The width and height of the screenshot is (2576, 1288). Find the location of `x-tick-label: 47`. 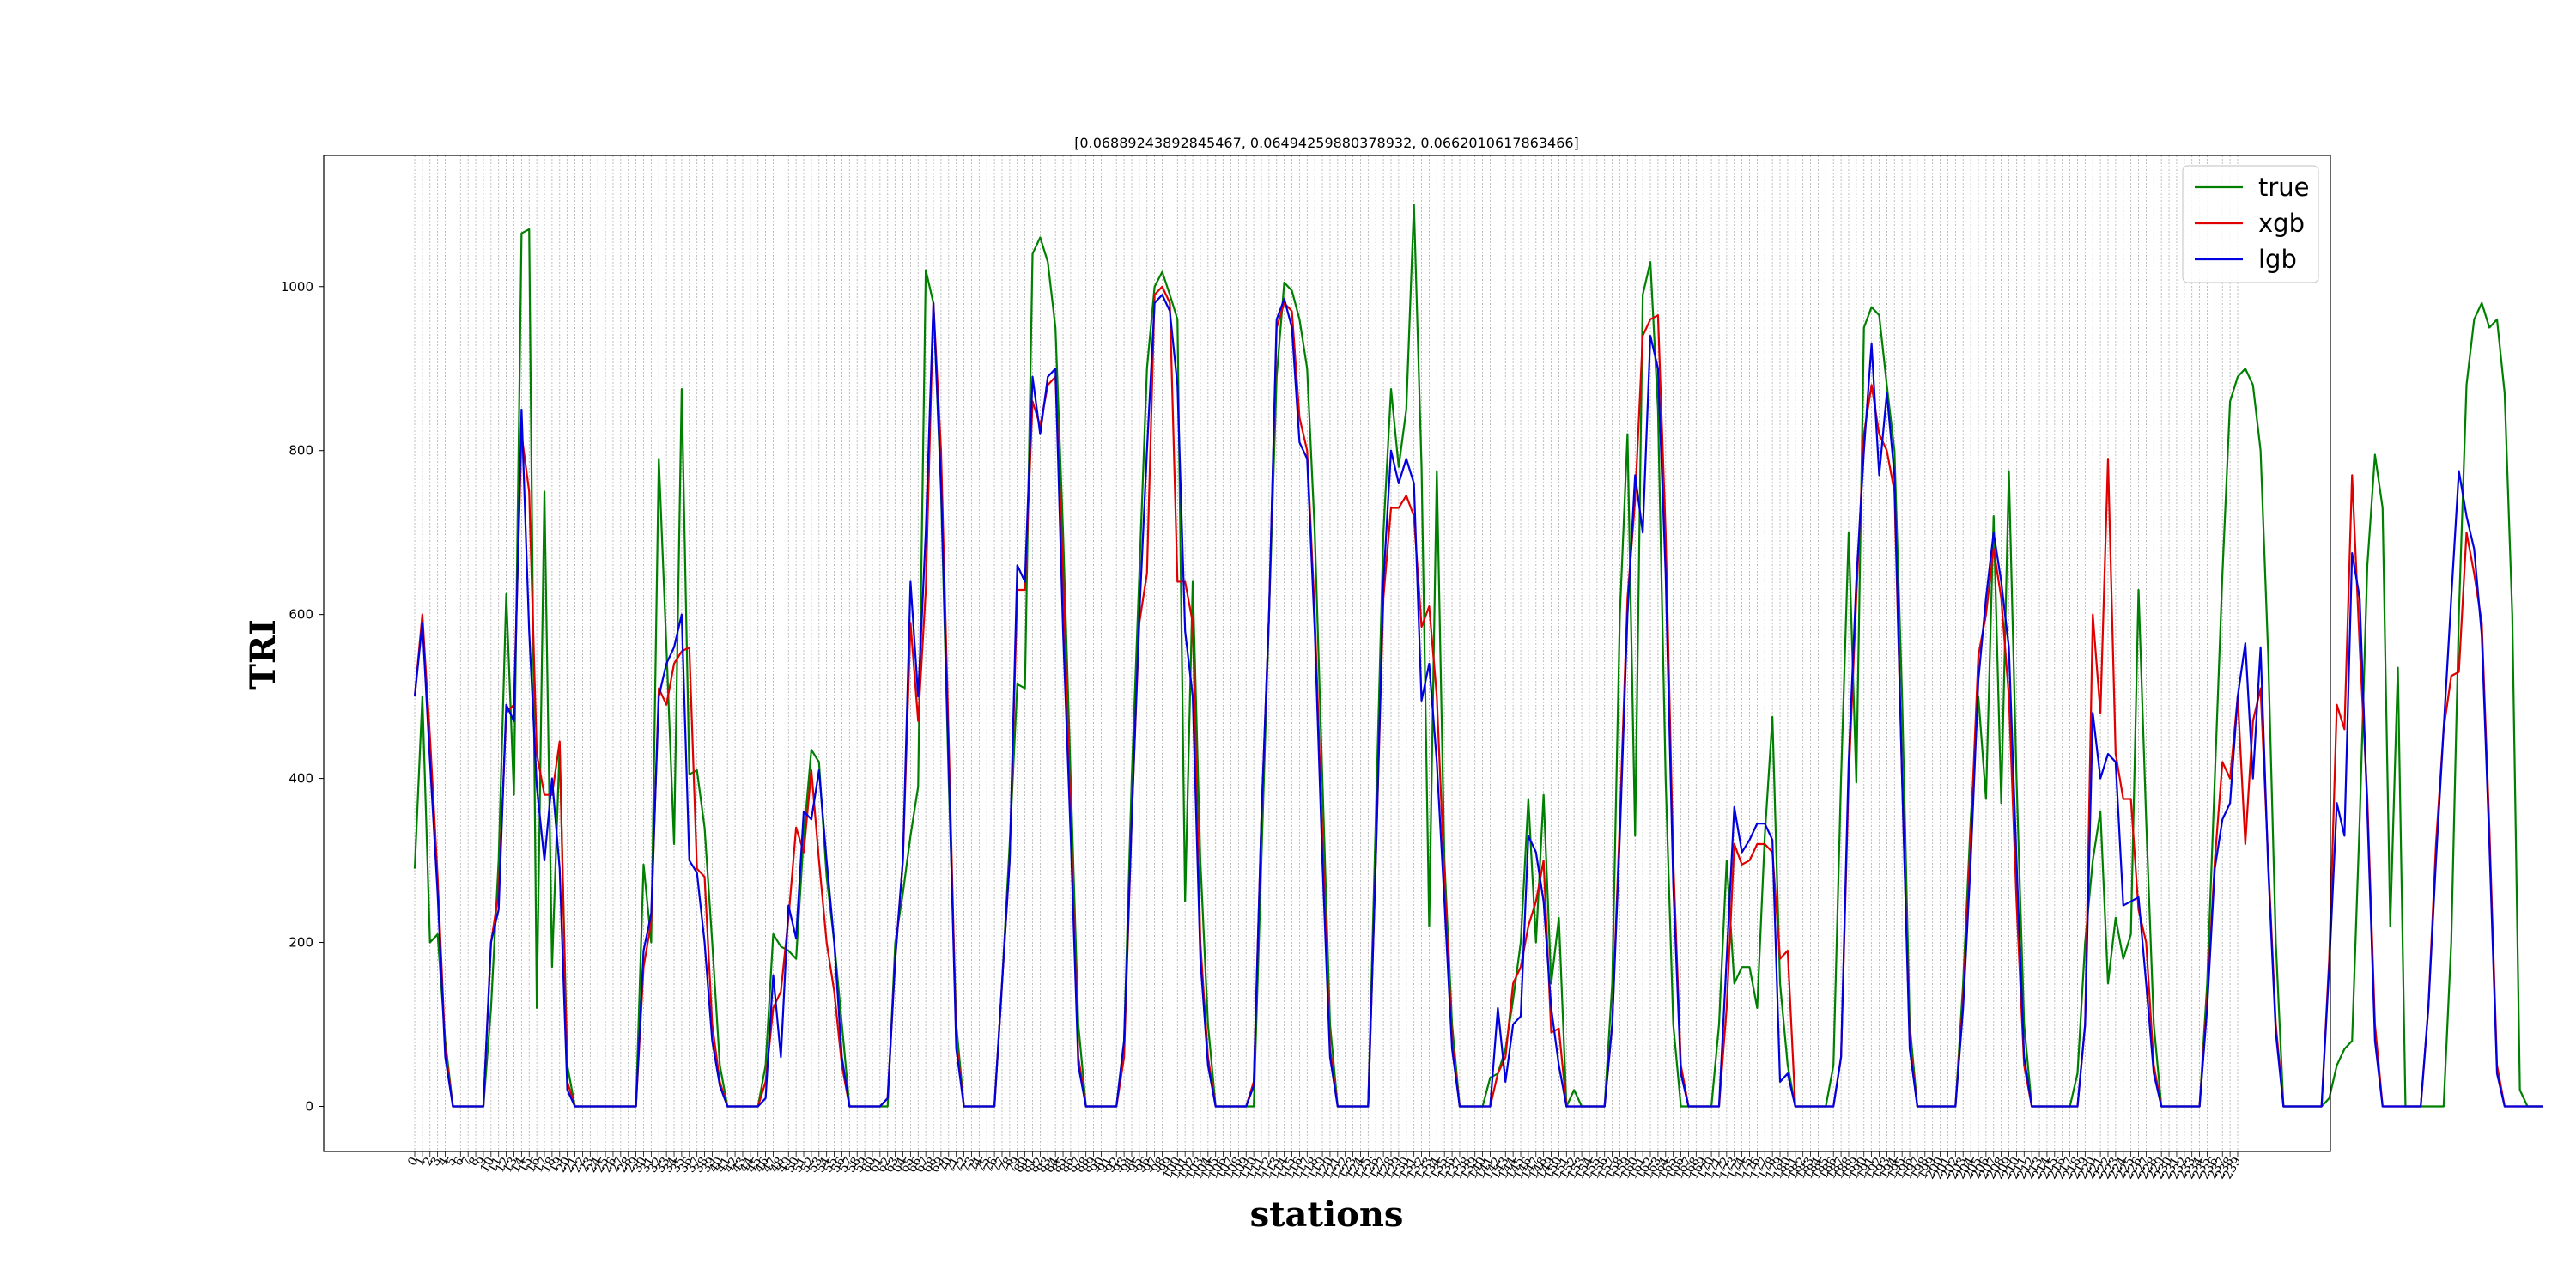

x-tick-label: 47 is located at coordinates (770, 1165).